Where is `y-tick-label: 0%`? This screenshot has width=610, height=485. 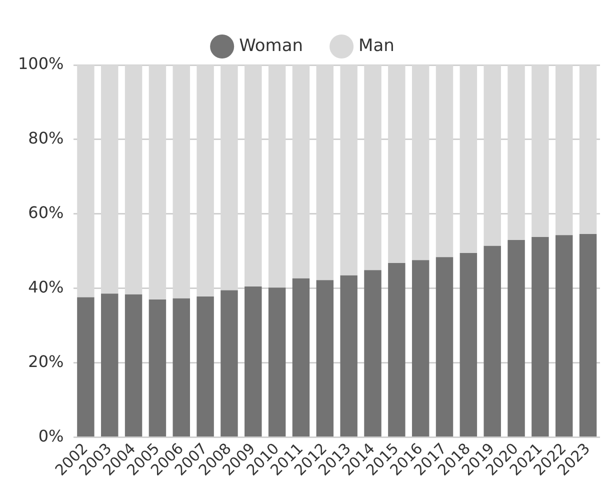 y-tick-label: 0% is located at coordinates (51, 436).